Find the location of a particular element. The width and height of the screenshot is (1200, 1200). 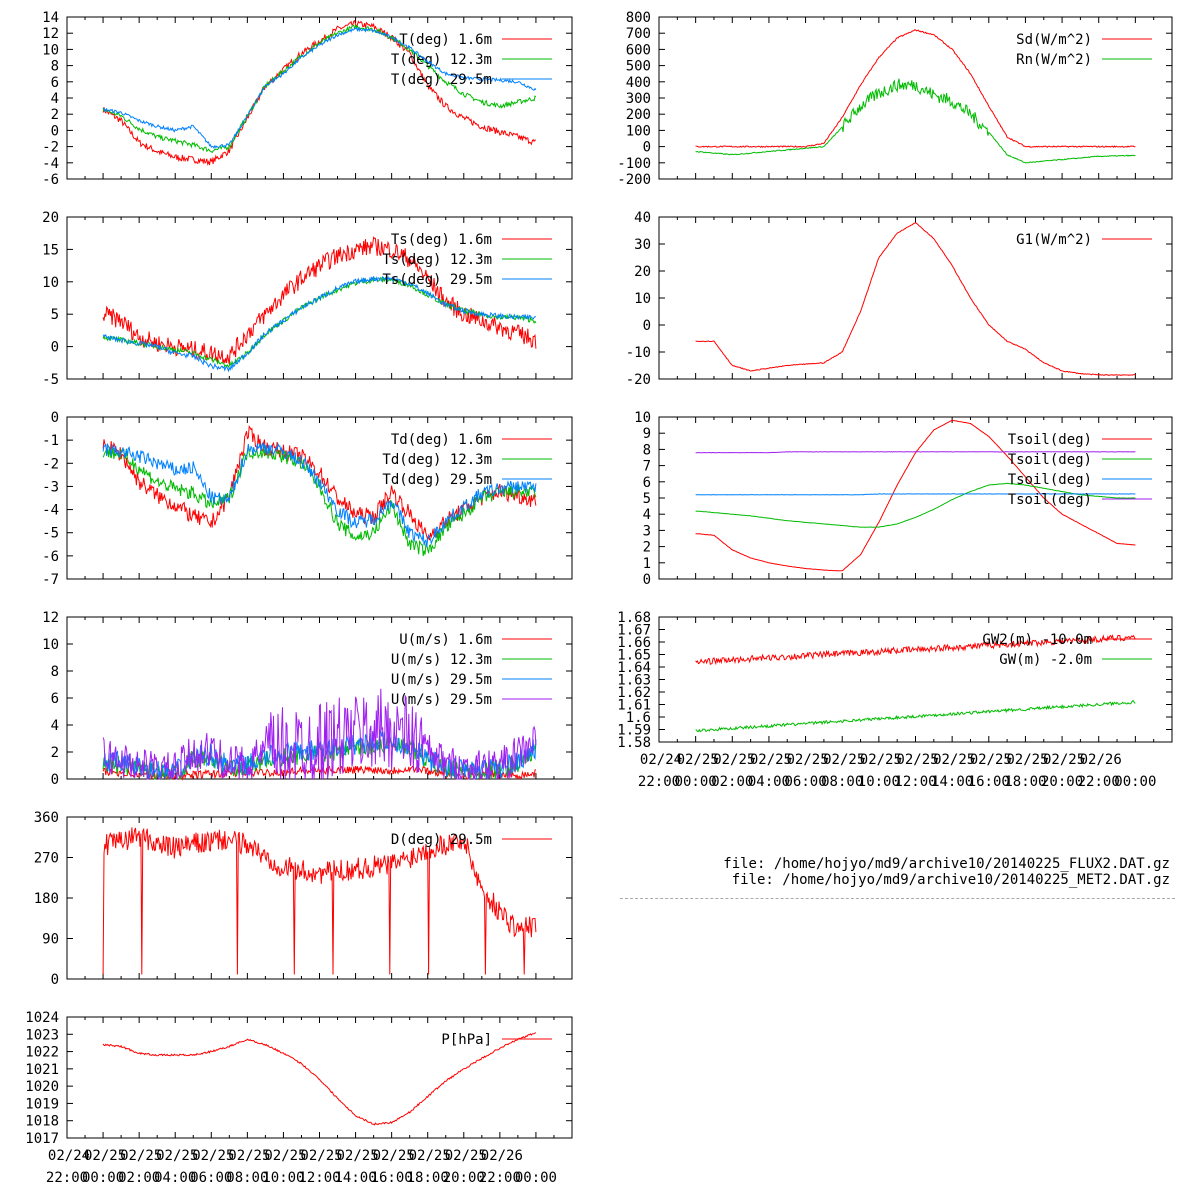

x-tick-label-time: 02:00 is located at coordinates (139, 1178).